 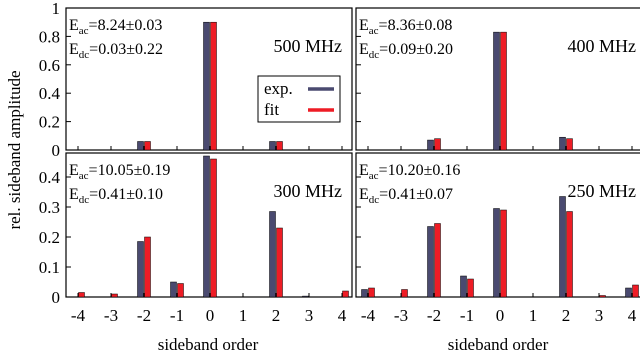 I want to click on frequency-label: 250 MHz, so click(x=602, y=191).